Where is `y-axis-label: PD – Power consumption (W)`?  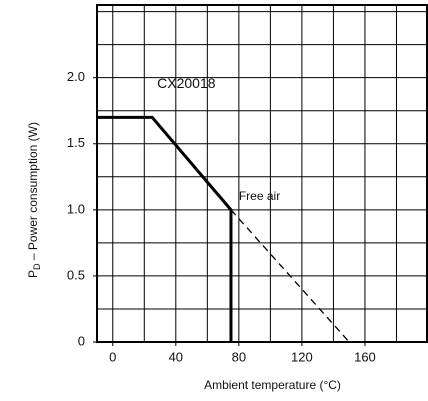 y-axis-label: PD – Power consumption (W) is located at coordinates (34, 200).